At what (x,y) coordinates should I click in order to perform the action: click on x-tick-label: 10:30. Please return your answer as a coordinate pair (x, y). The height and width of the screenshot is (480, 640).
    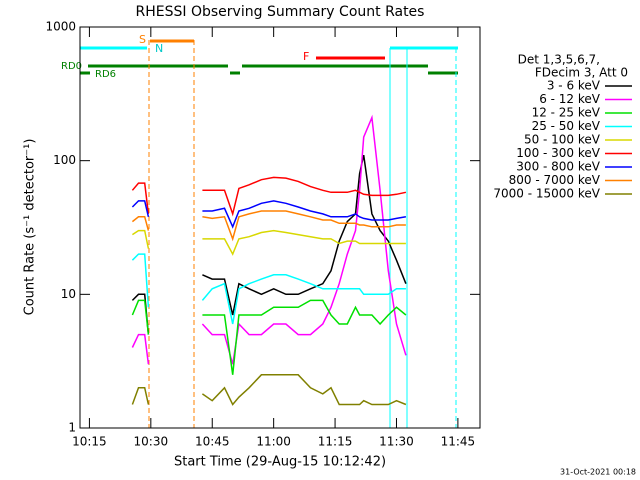
    Looking at the image, I should click on (151, 442).